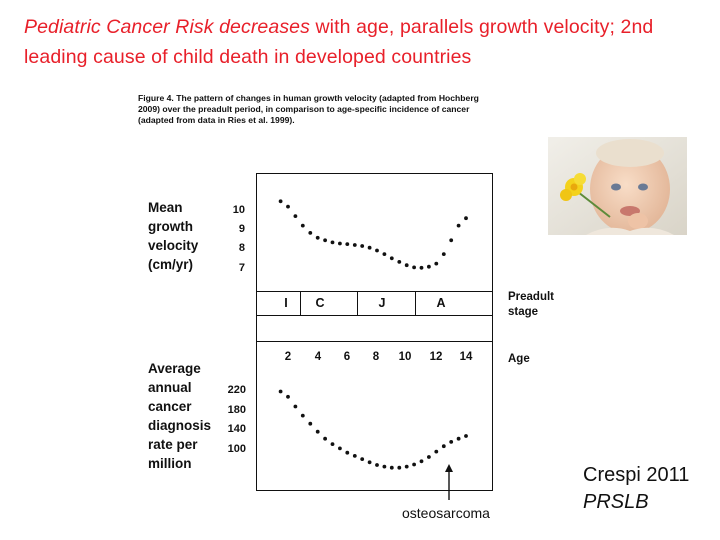 Image resolution: width=720 pixels, height=540 pixels. What do you see at coordinates (173, 444) in the screenshot?
I see `cancer-ylabel-line-5: rate per` at bounding box center [173, 444].